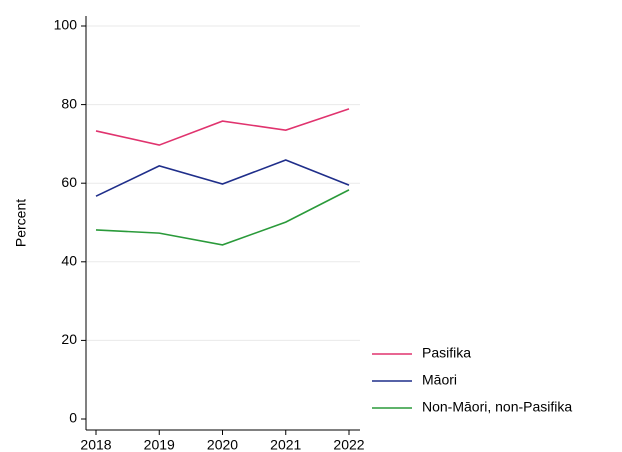 The width and height of the screenshot is (622, 452). I want to click on legend-label: Māori, so click(439, 380).